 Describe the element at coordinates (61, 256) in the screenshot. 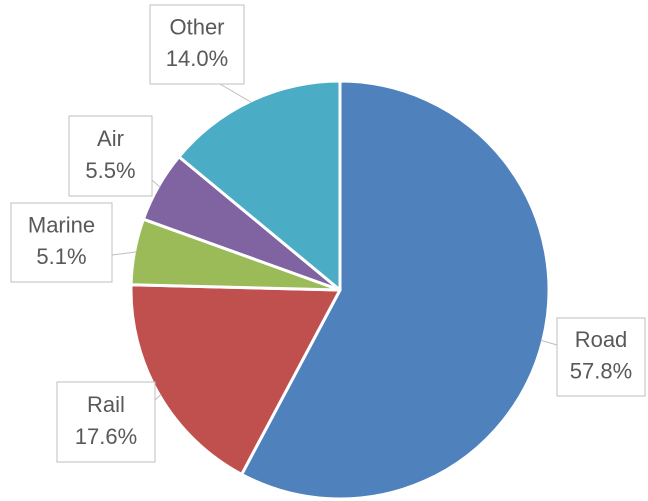

I see `value-label: 5.1%` at that location.